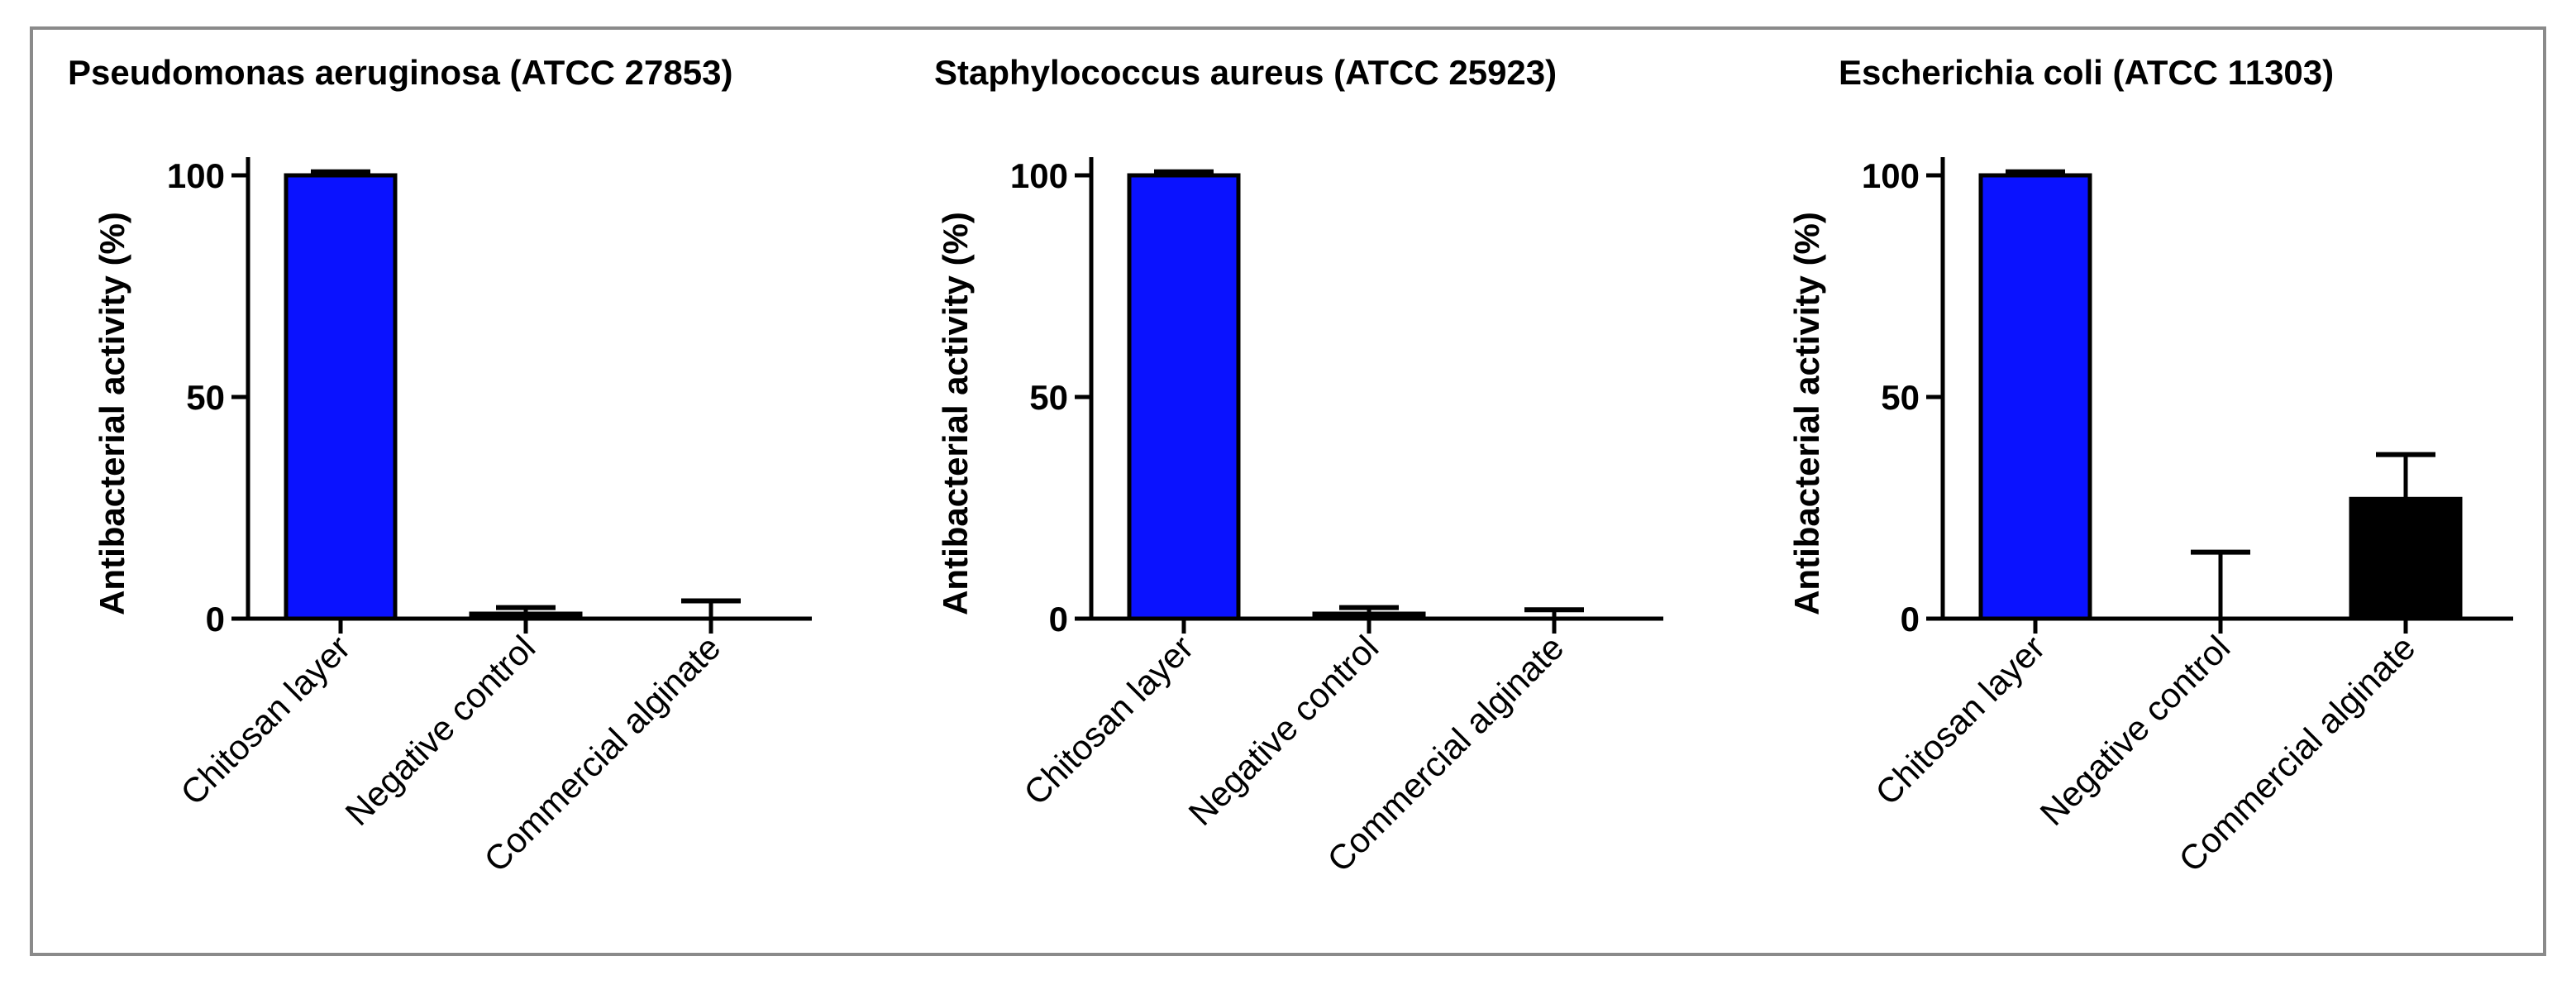 The width and height of the screenshot is (2576, 990). Describe the element at coordinates (1245, 72) in the screenshot. I see `chart-title: Staphylococcus aureus (ATCC 25923)` at that location.